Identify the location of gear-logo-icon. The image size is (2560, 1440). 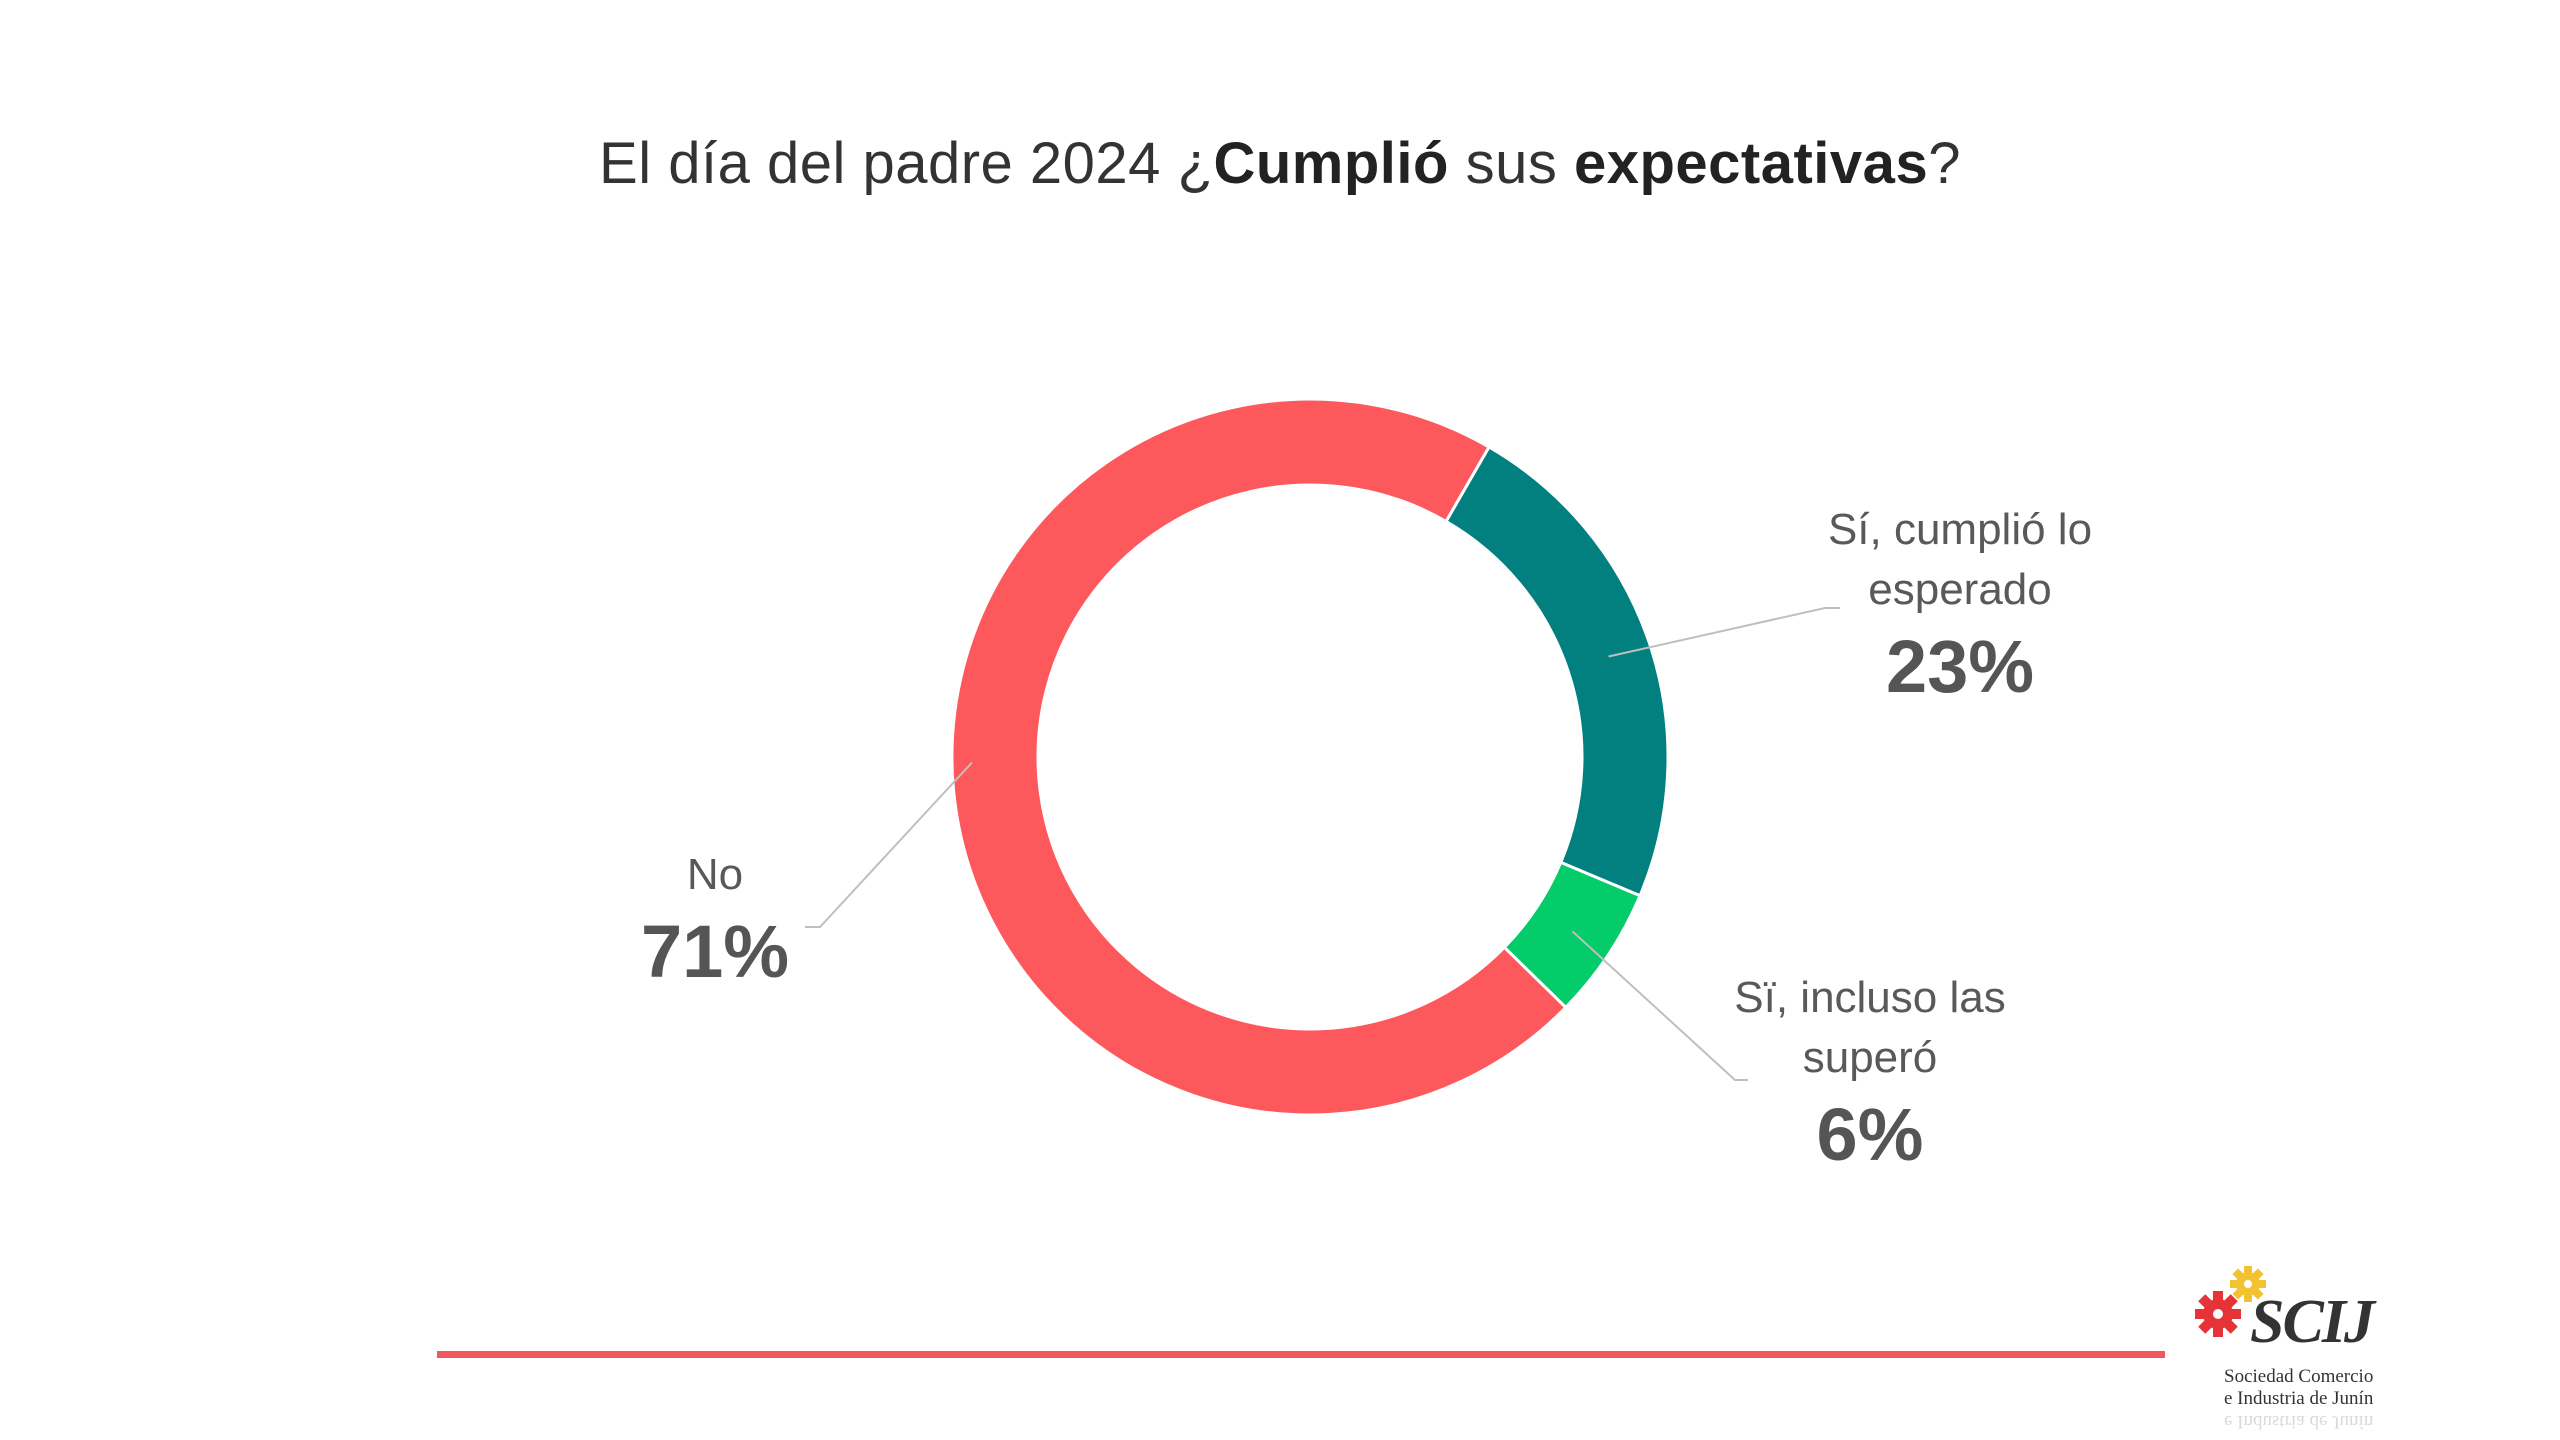
(2230, 1301).